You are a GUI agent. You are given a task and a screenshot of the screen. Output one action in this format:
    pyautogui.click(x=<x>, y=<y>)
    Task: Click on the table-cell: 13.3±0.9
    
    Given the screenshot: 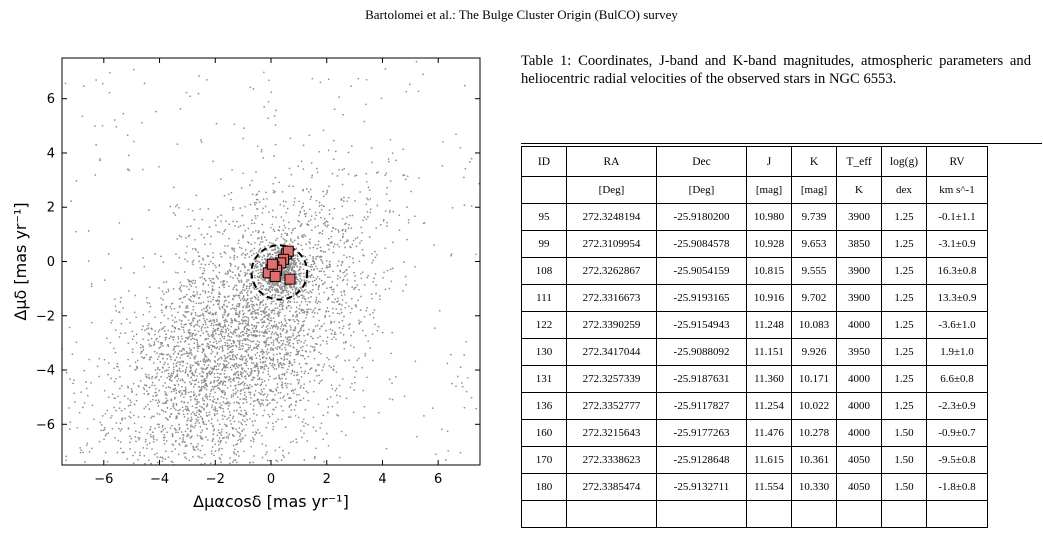 What is the action you would take?
    pyautogui.click(x=957, y=298)
    